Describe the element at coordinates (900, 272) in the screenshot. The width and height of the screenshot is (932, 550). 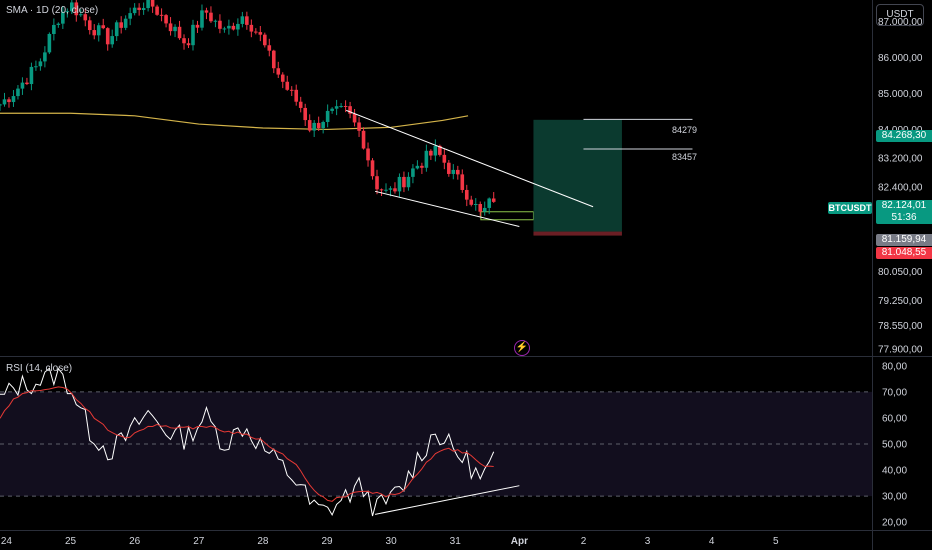
I see `price-tick-label: 80.050,00` at that location.